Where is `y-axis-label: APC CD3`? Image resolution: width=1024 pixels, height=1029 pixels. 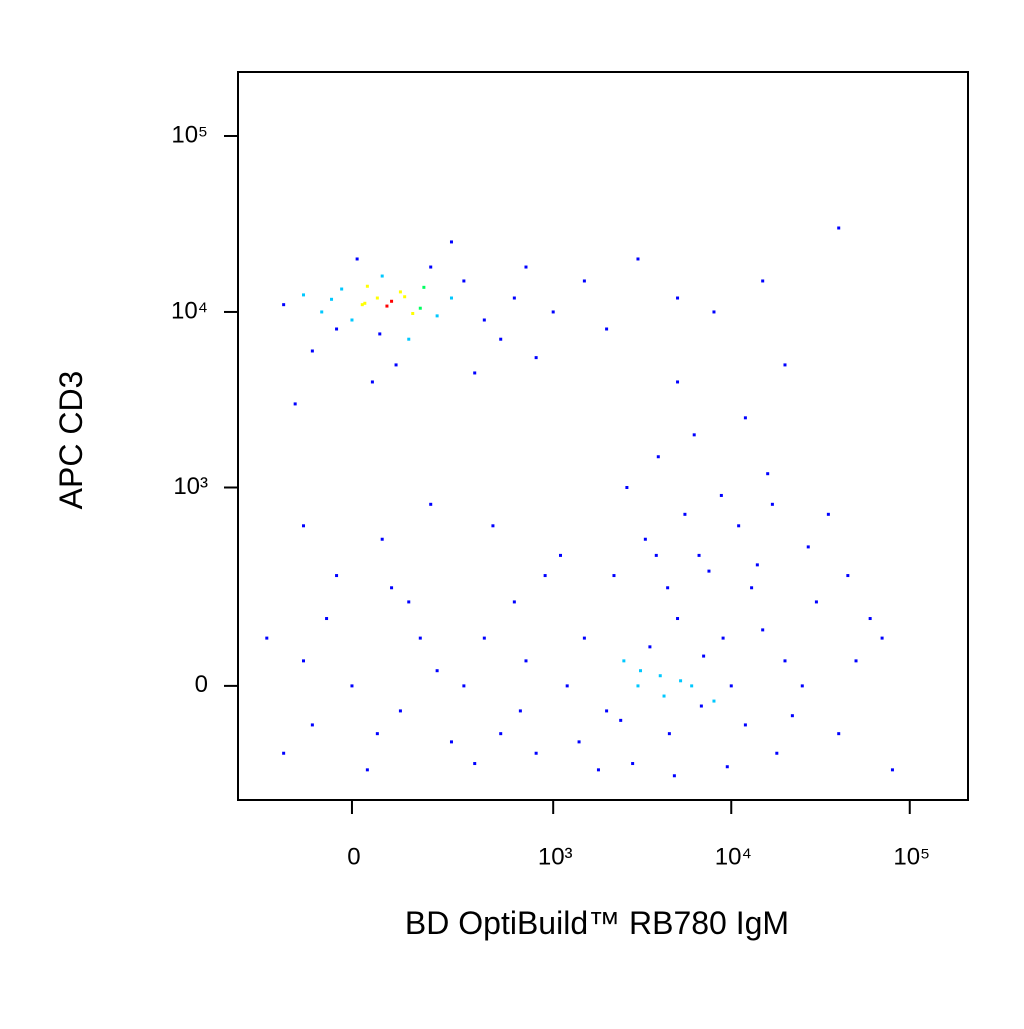
y-axis-label: APC CD3 is located at coordinates (71, 440).